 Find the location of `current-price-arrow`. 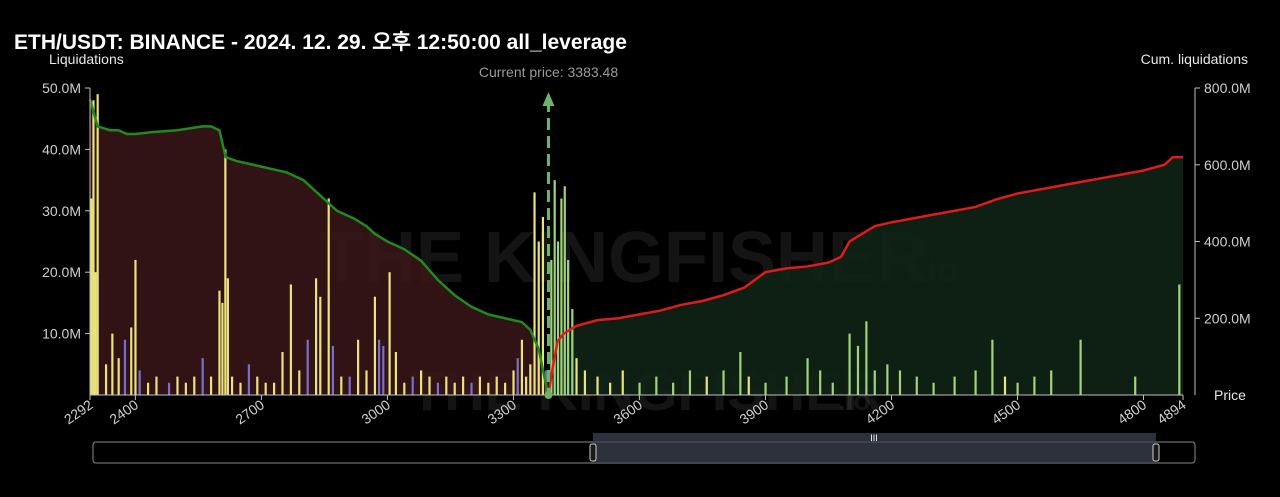

current-price-arrow is located at coordinates (548, 99).